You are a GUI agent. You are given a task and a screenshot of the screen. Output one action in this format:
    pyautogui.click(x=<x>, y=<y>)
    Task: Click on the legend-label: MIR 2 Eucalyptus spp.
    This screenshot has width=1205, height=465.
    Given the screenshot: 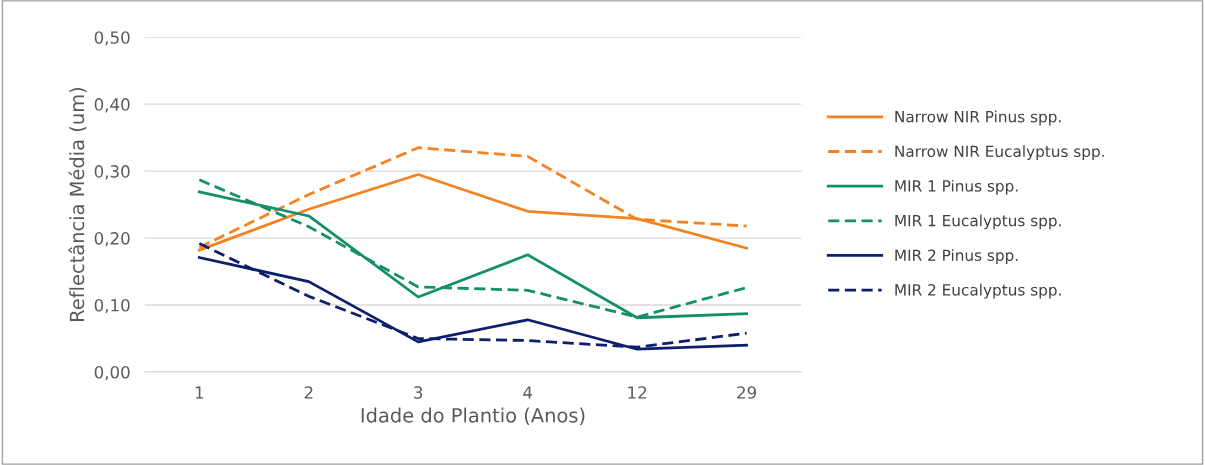 What is the action you would take?
    pyautogui.click(x=978, y=291)
    